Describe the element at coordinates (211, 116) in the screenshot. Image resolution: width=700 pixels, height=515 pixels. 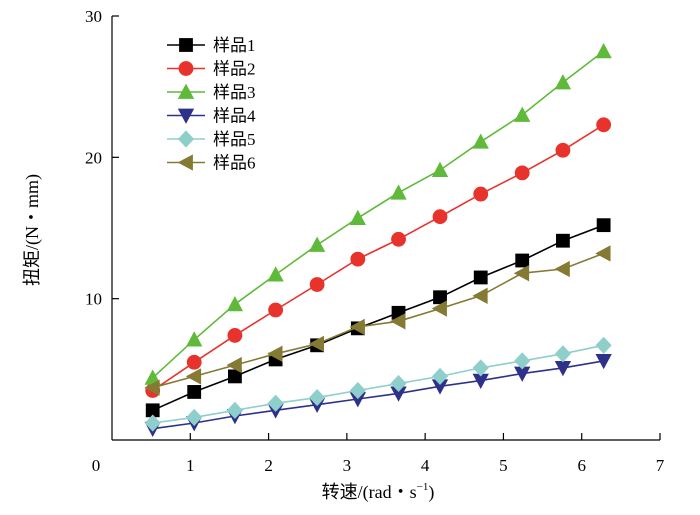
I see `legend-item-4: 样品4` at that location.